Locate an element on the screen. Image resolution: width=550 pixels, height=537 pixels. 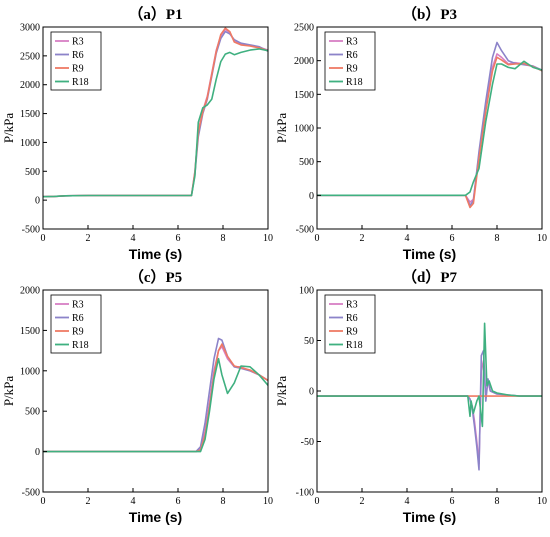
y-tick-label: 3000 is located at coordinates (30, 28).